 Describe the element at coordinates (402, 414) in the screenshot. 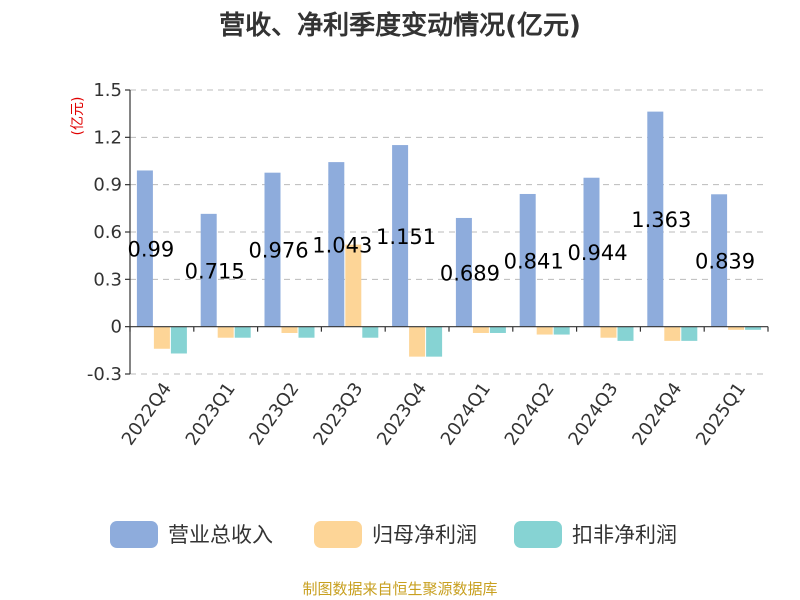

I see `x-tick-label: 2023Q4` at that location.